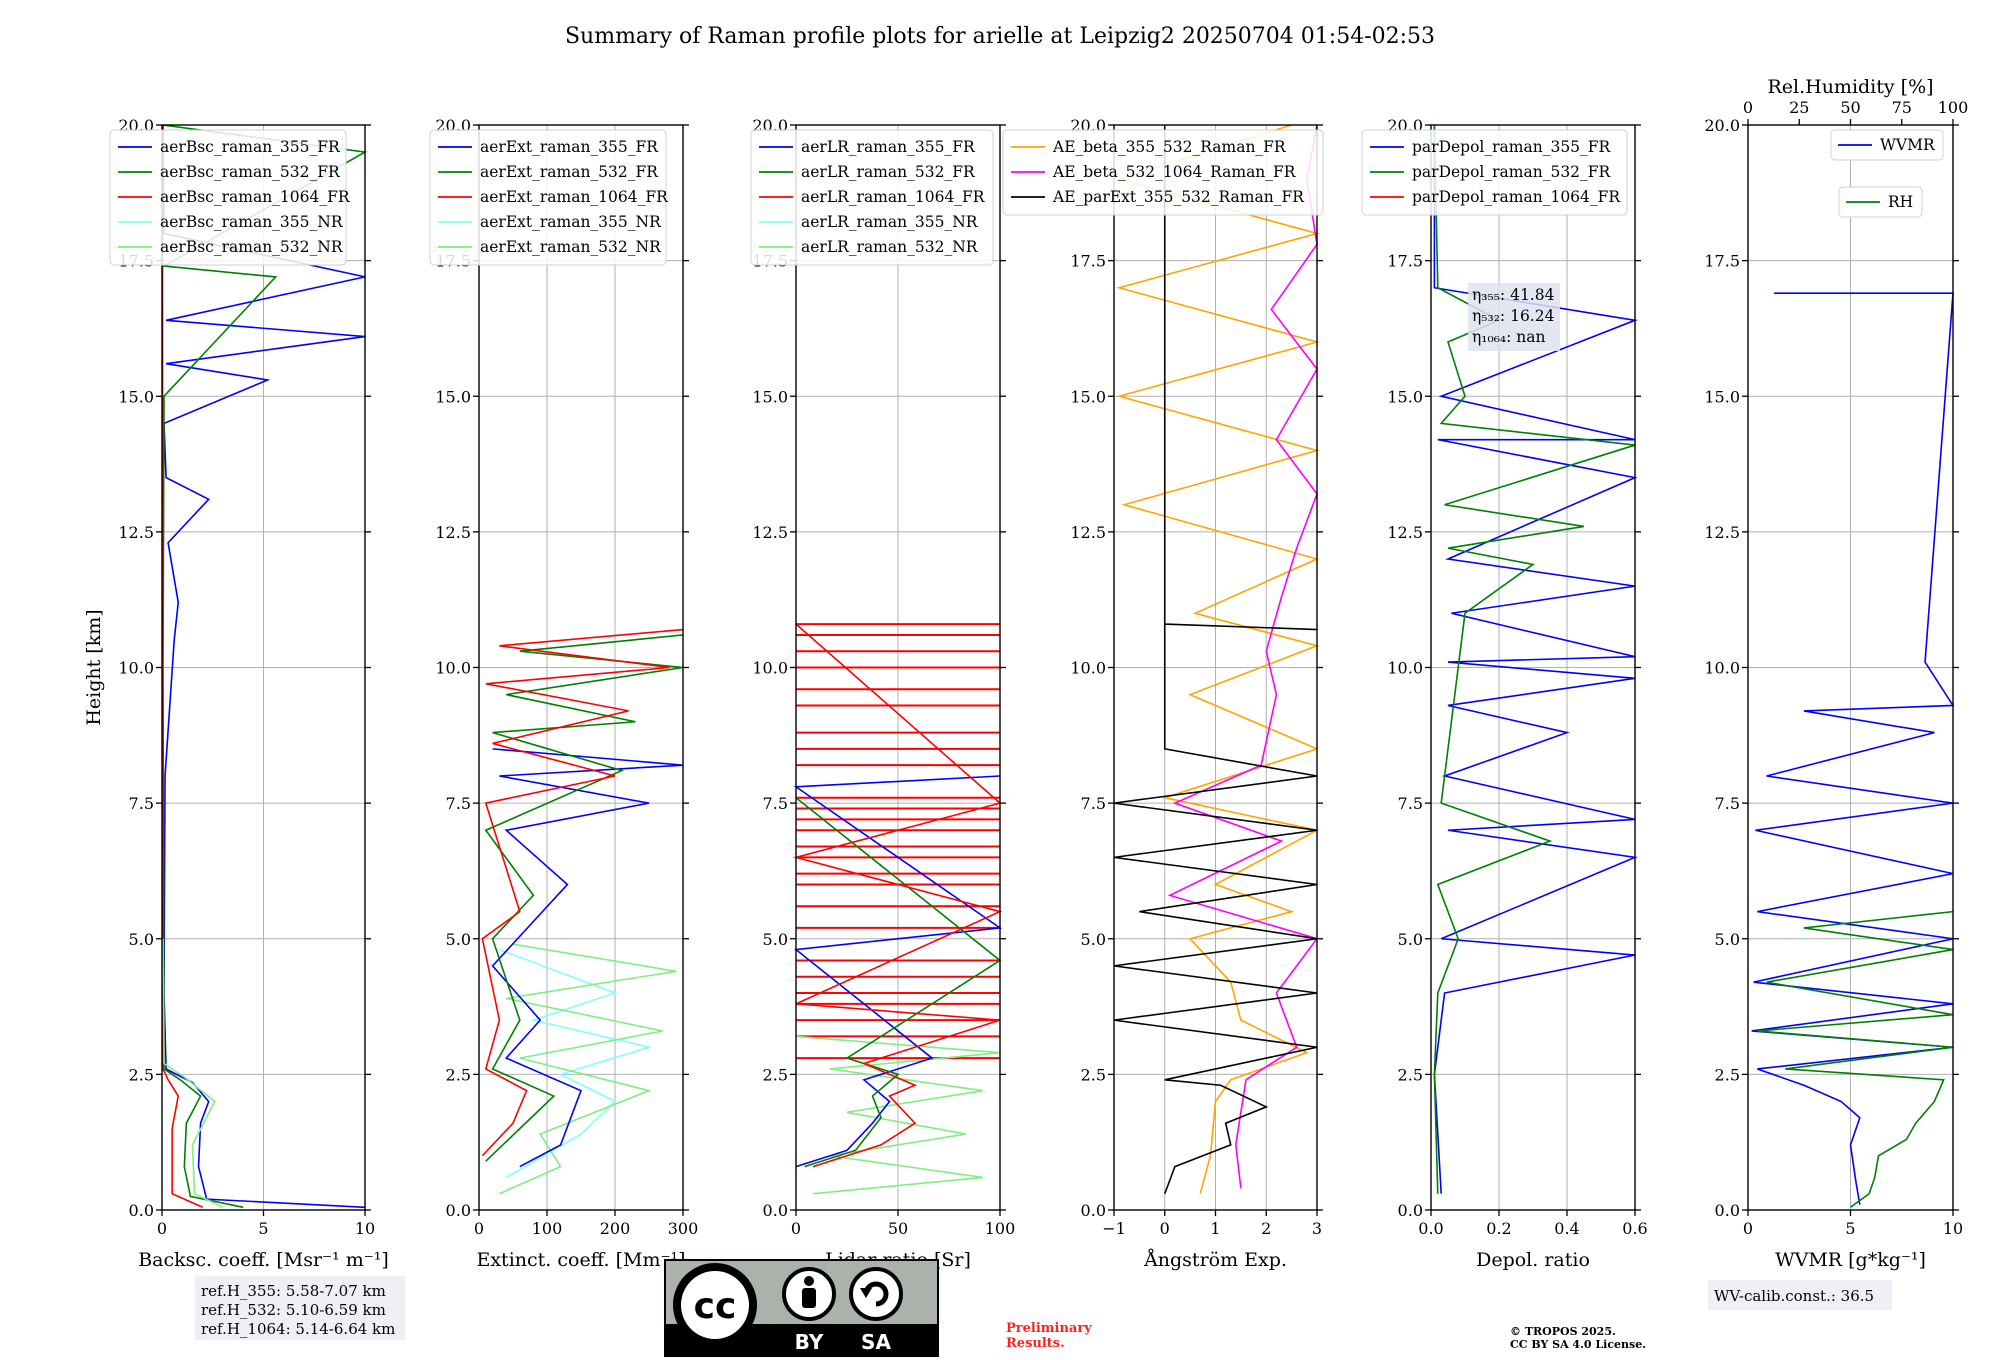 This screenshot has height=1360, width=2000. Describe the element at coordinates (1035, 1343) in the screenshot. I see `preliminary-line2: Results.` at that location.